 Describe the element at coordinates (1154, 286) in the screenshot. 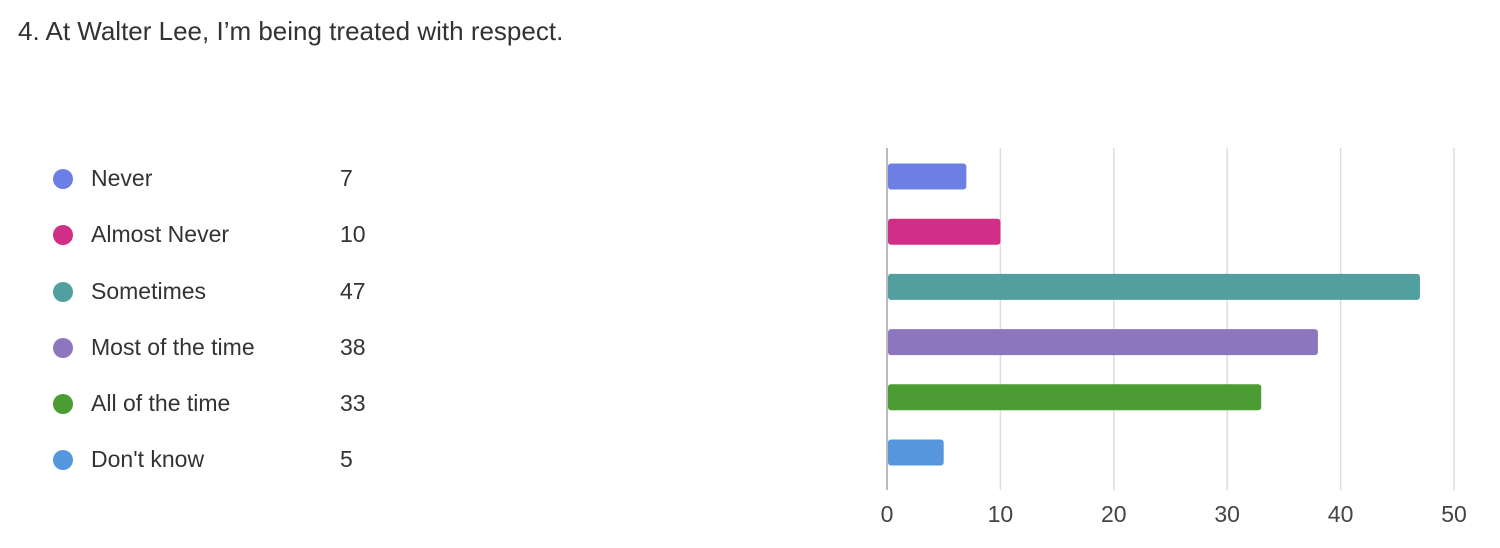

I see `bar-sometimes` at that location.